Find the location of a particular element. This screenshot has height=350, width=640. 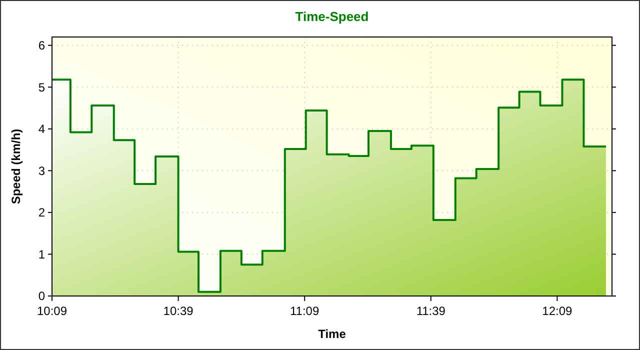

x-tick-label: 11:09 is located at coordinates (305, 311).